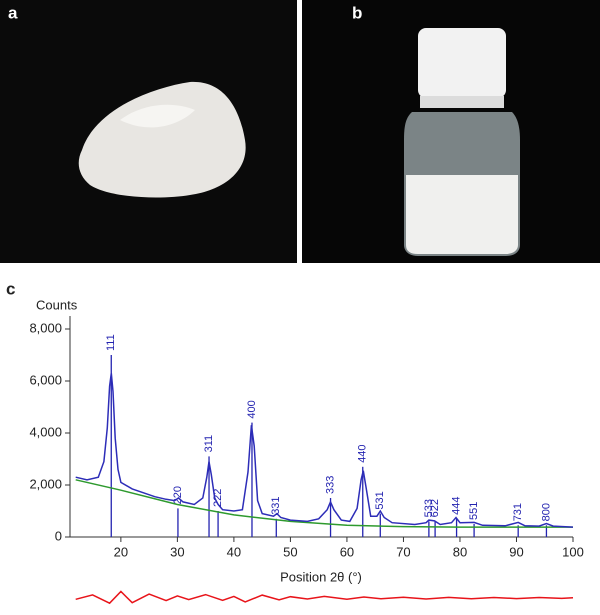 Image resolution: width=600 pixels, height=615 pixels. Describe the element at coordinates (429, 508) in the screenshot. I see `reflection-label: 533` at that location.